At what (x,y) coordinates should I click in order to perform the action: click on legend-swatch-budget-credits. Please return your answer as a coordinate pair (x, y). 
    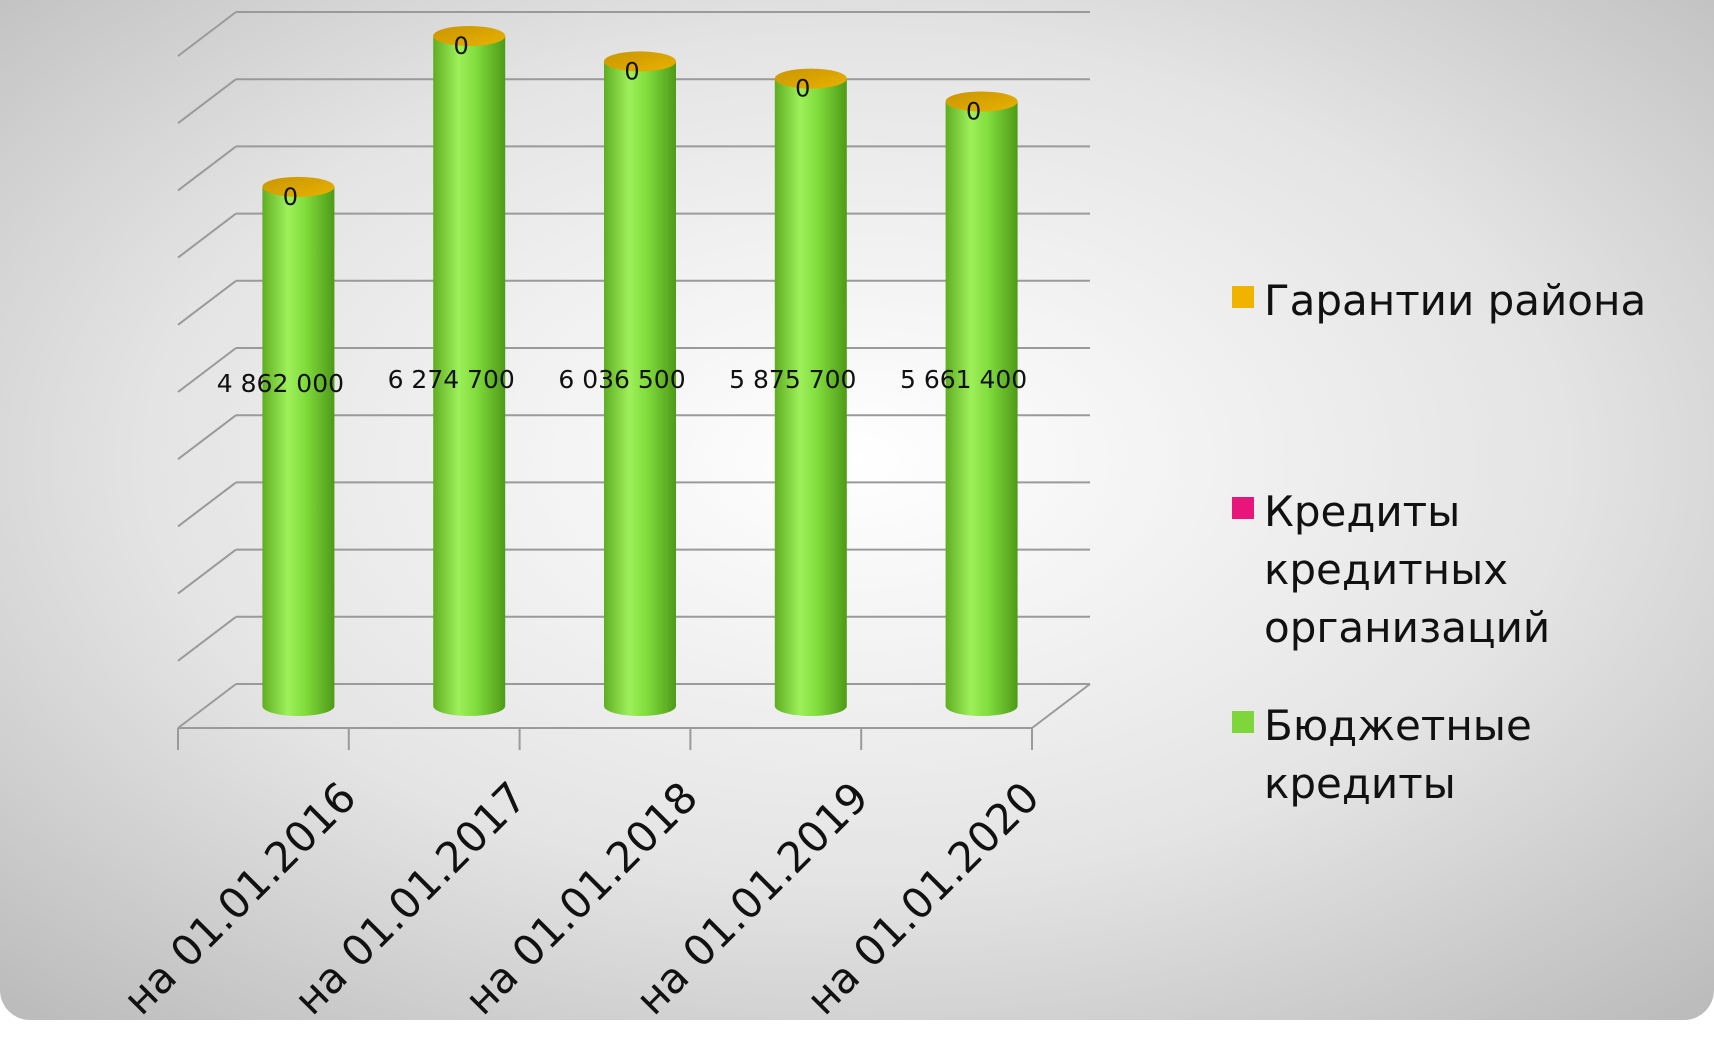
    Looking at the image, I should click on (1243, 722).